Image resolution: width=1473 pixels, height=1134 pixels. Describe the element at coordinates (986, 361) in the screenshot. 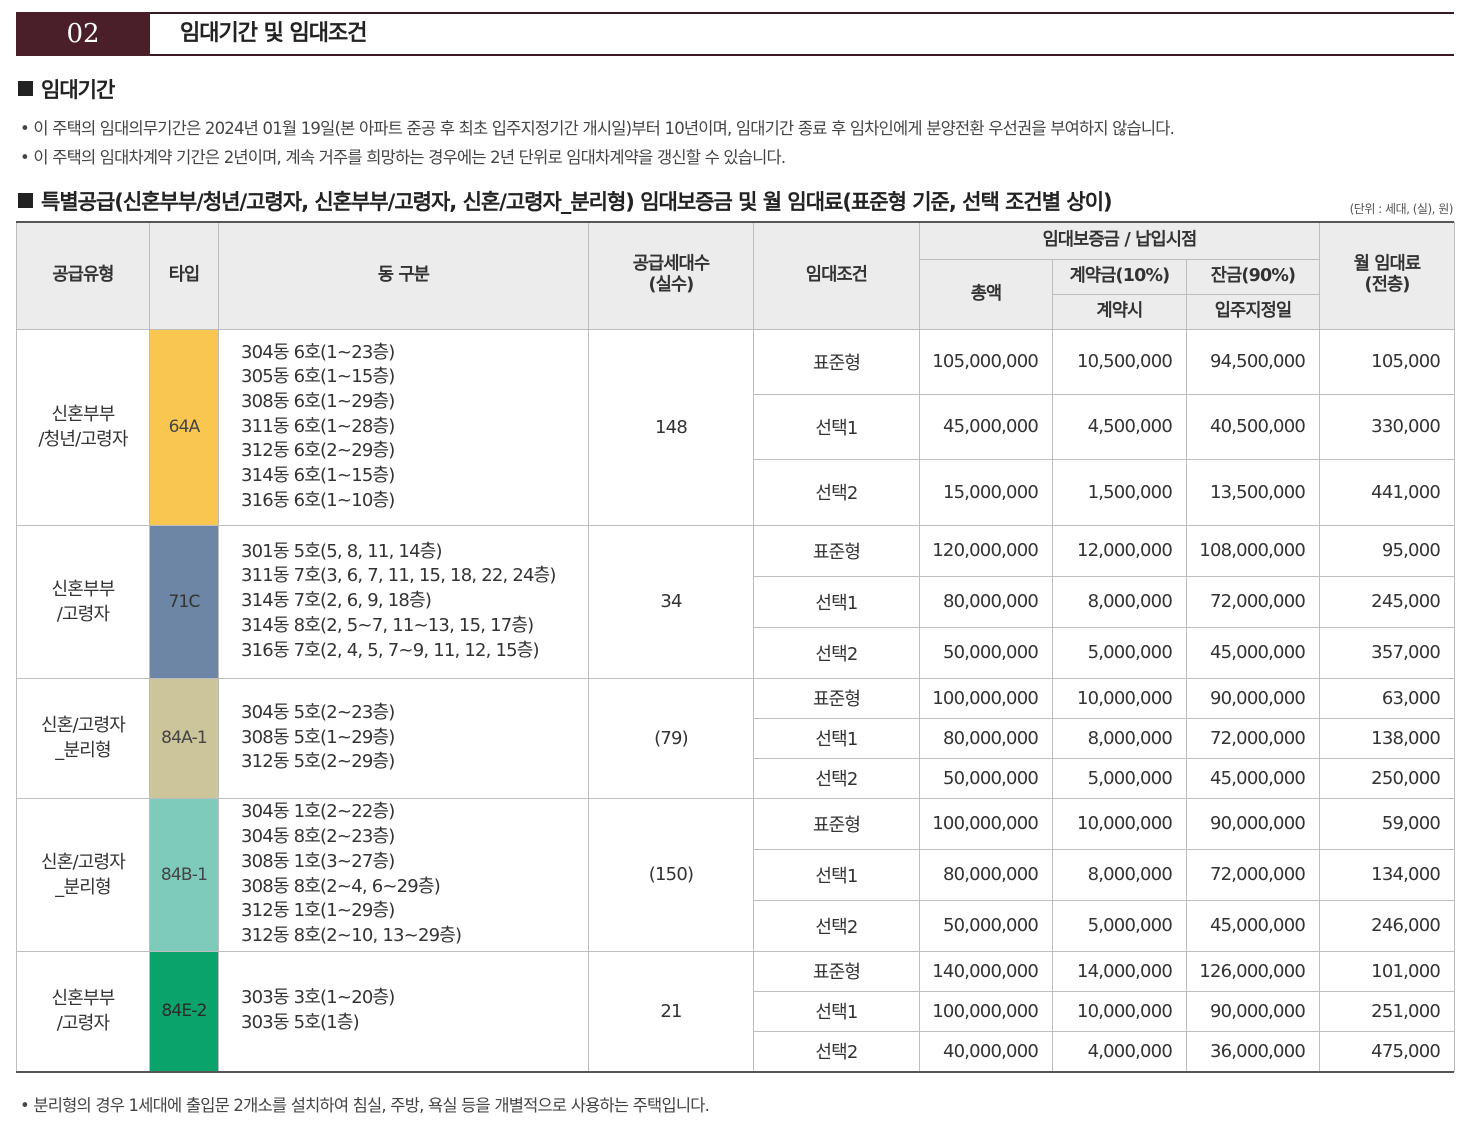

I see `total-cell: 105,000,000` at that location.